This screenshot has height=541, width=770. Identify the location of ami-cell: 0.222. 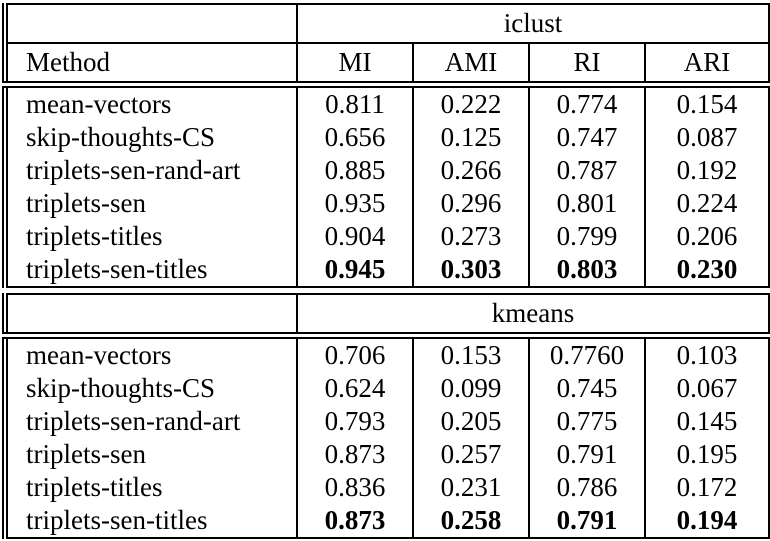
(471, 102).